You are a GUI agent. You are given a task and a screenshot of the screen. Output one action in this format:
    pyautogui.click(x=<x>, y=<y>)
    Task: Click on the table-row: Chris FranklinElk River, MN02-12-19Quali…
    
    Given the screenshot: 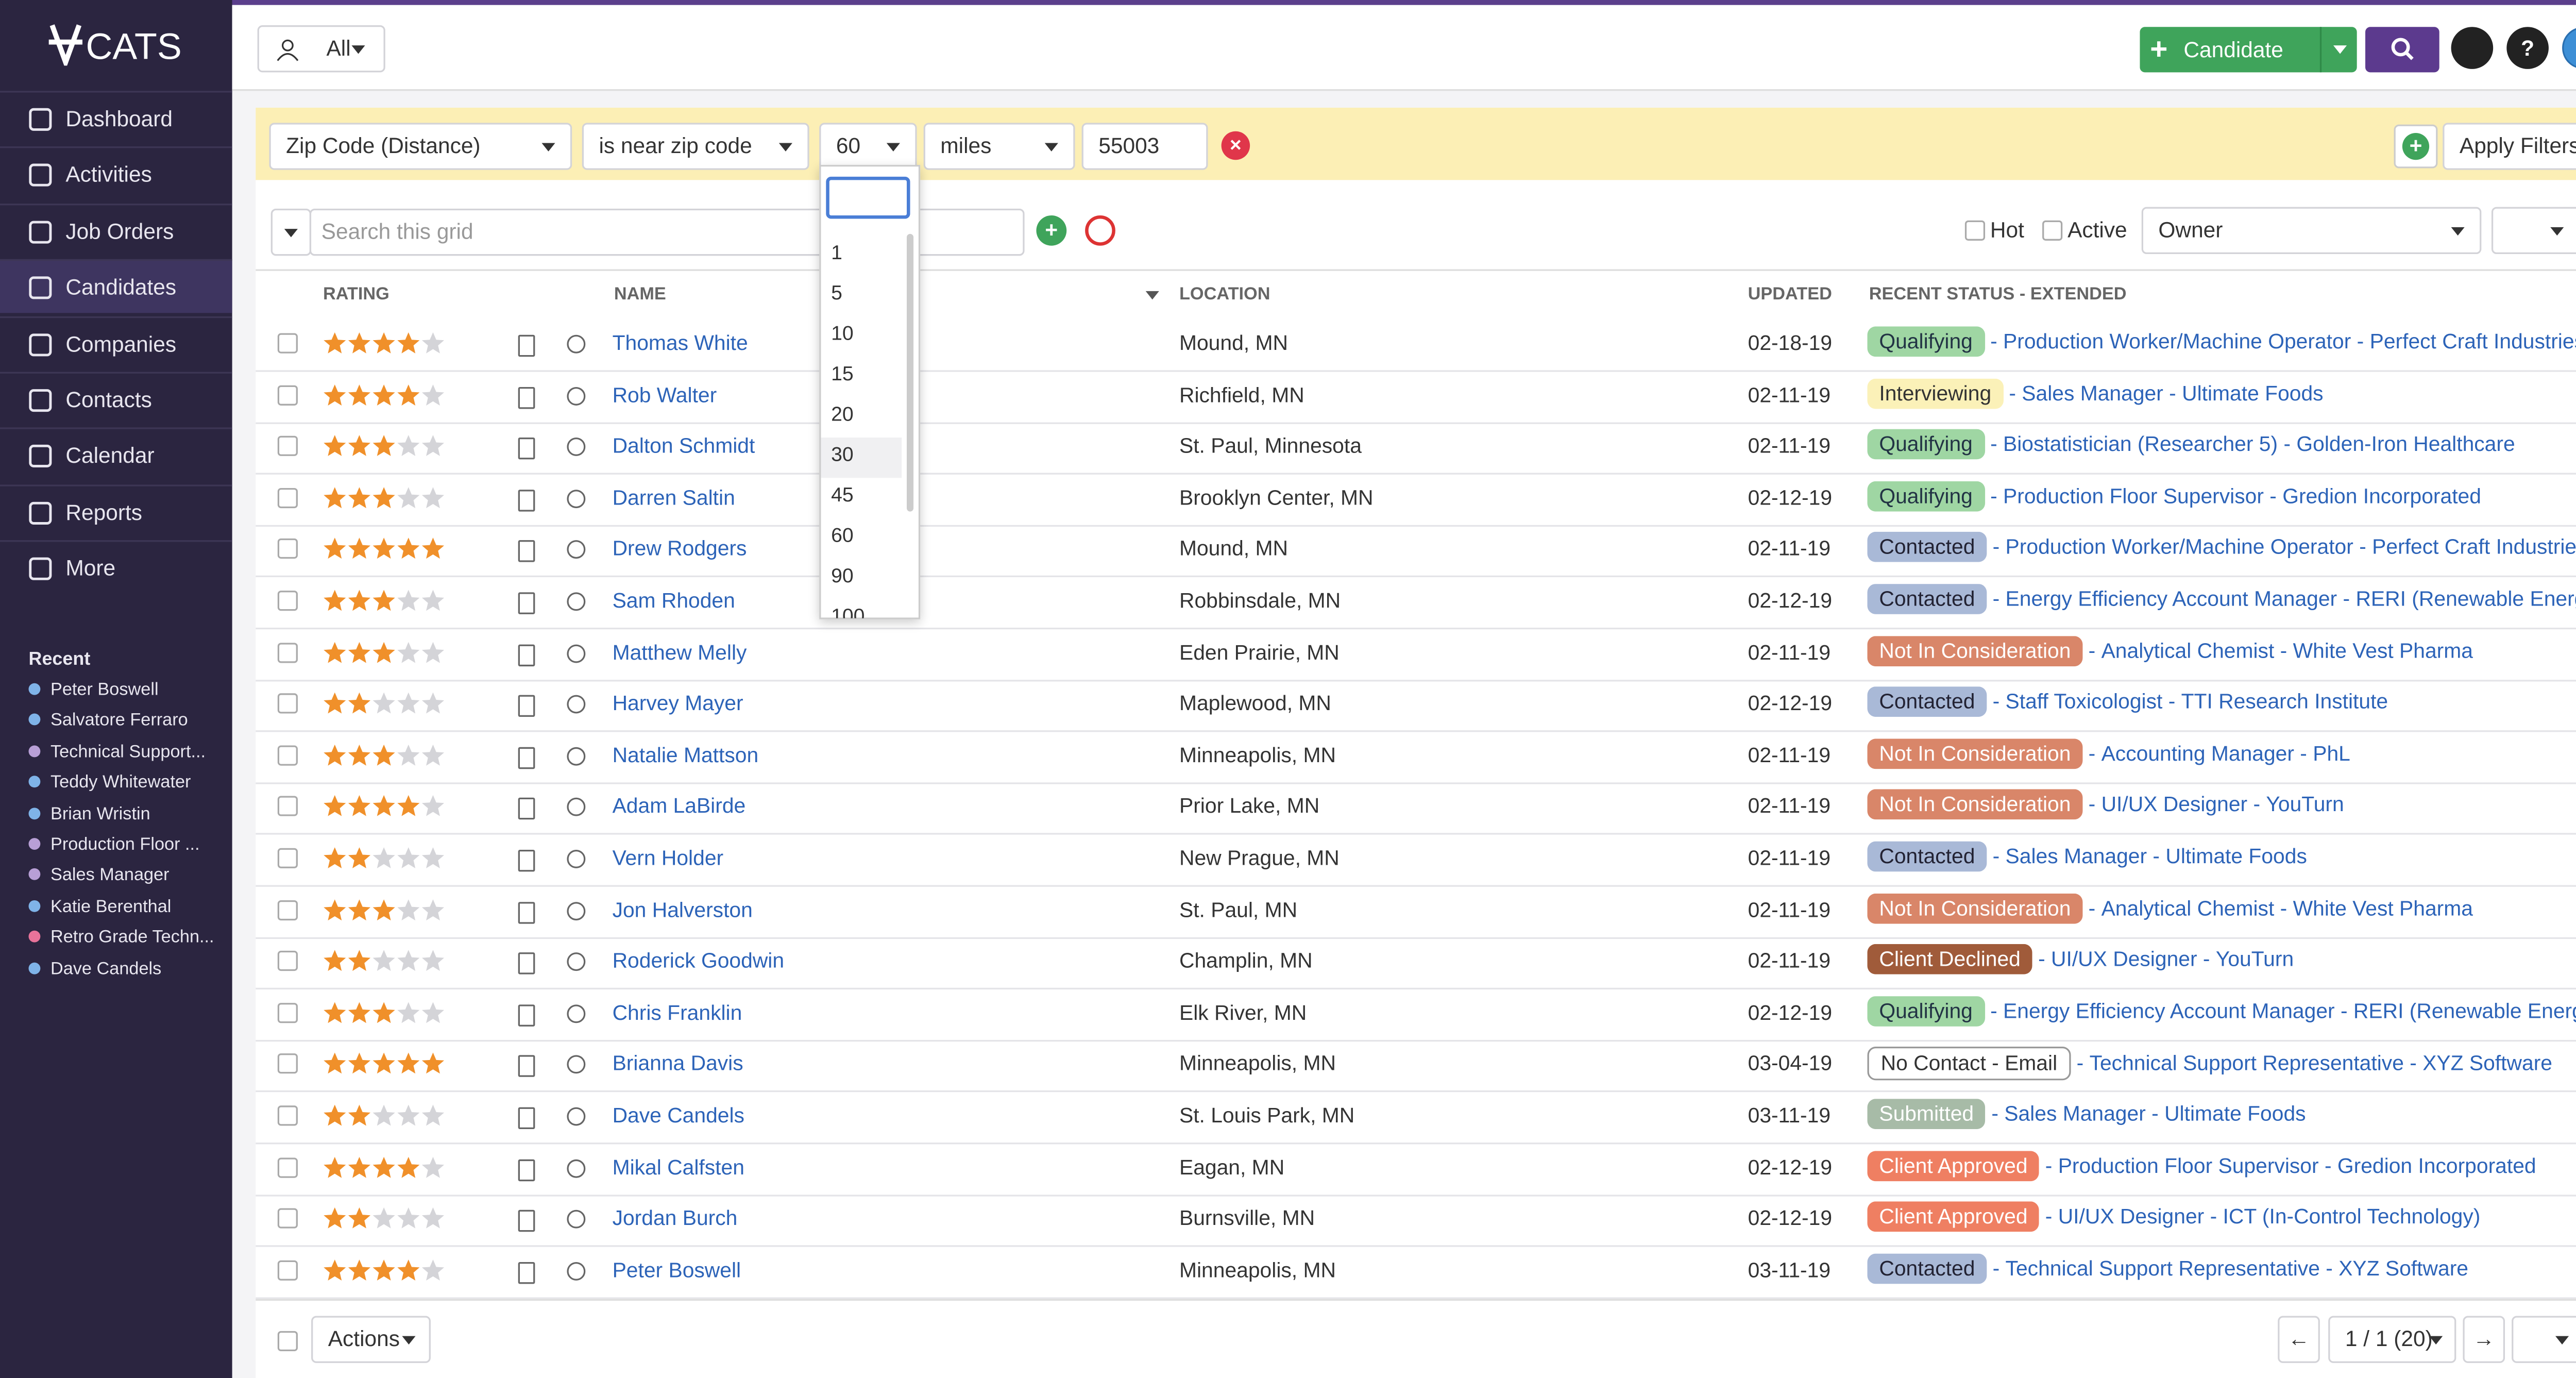 What is the action you would take?
    pyautogui.click(x=1416, y=1015)
    